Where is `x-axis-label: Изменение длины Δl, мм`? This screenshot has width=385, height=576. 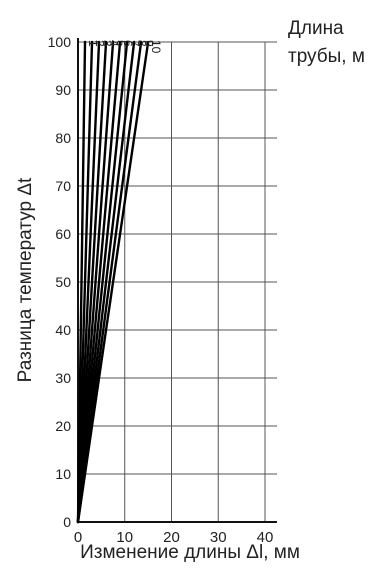 x-axis-label: Изменение длины Δl, мм is located at coordinates (190, 552).